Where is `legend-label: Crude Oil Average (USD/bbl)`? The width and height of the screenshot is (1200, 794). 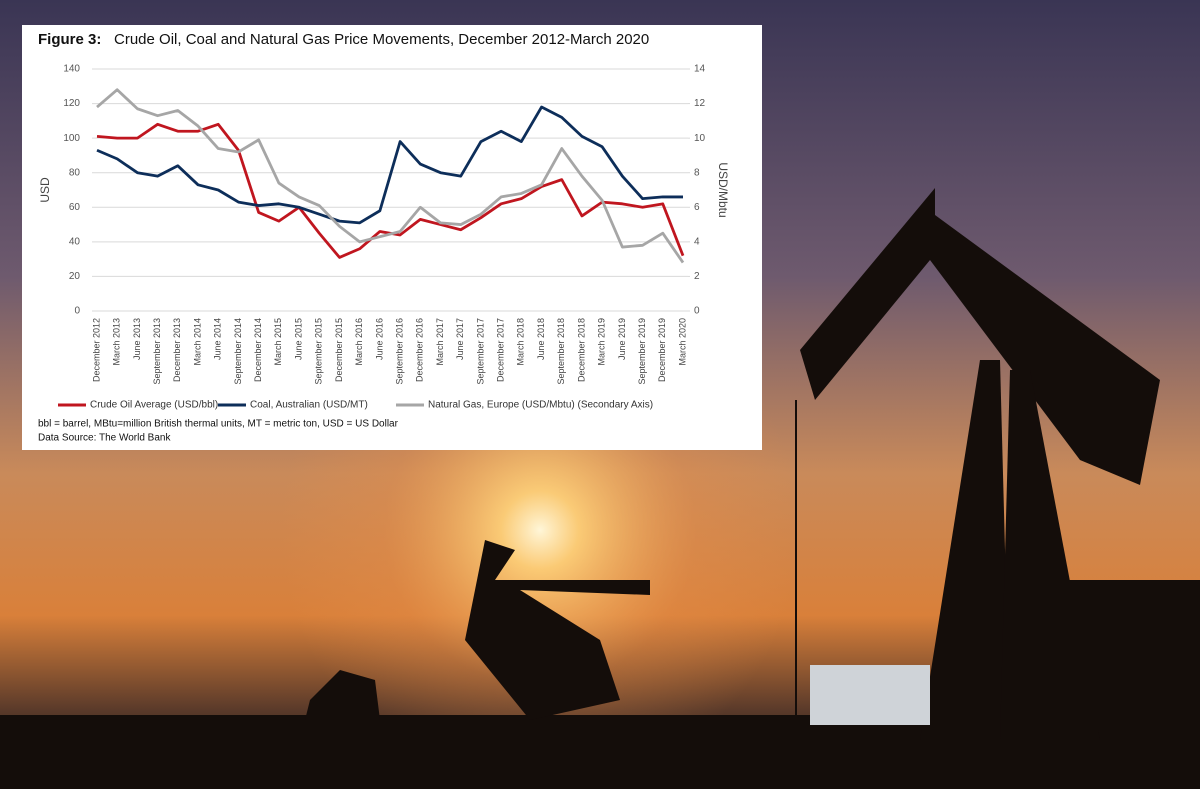 legend-label: Crude Oil Average (USD/bbl) is located at coordinates (154, 405).